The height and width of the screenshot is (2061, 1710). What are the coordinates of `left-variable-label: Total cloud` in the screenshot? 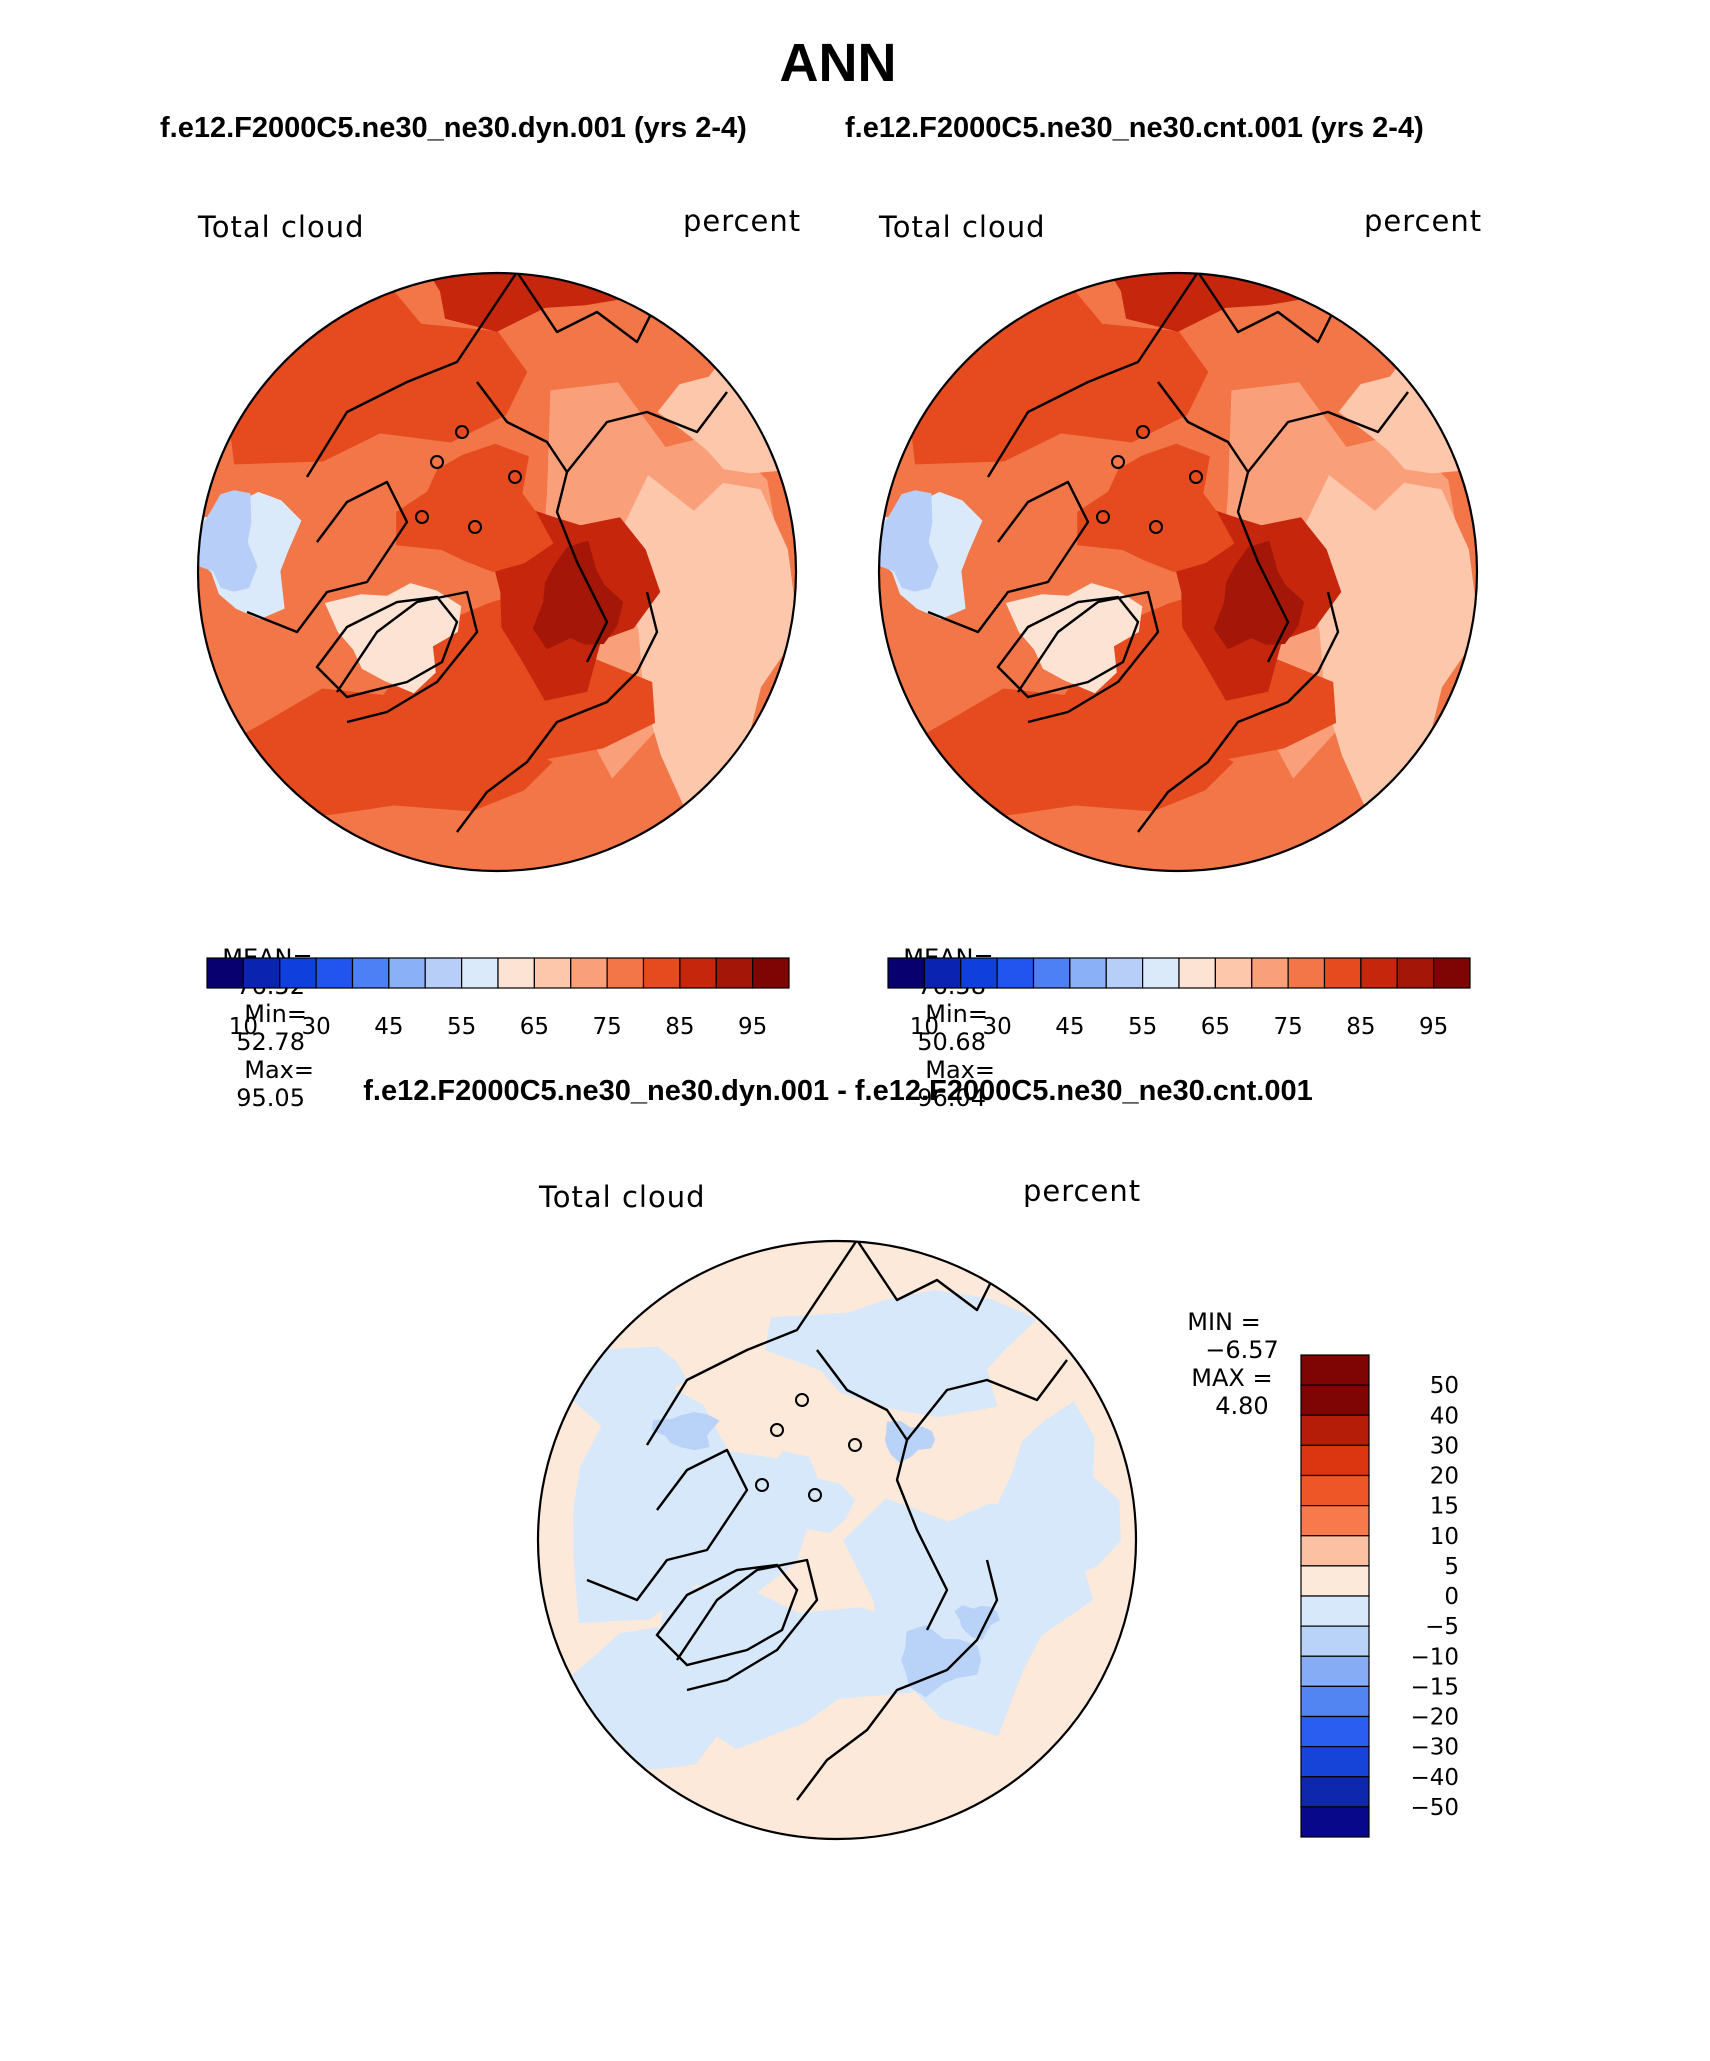 It's located at (281, 227).